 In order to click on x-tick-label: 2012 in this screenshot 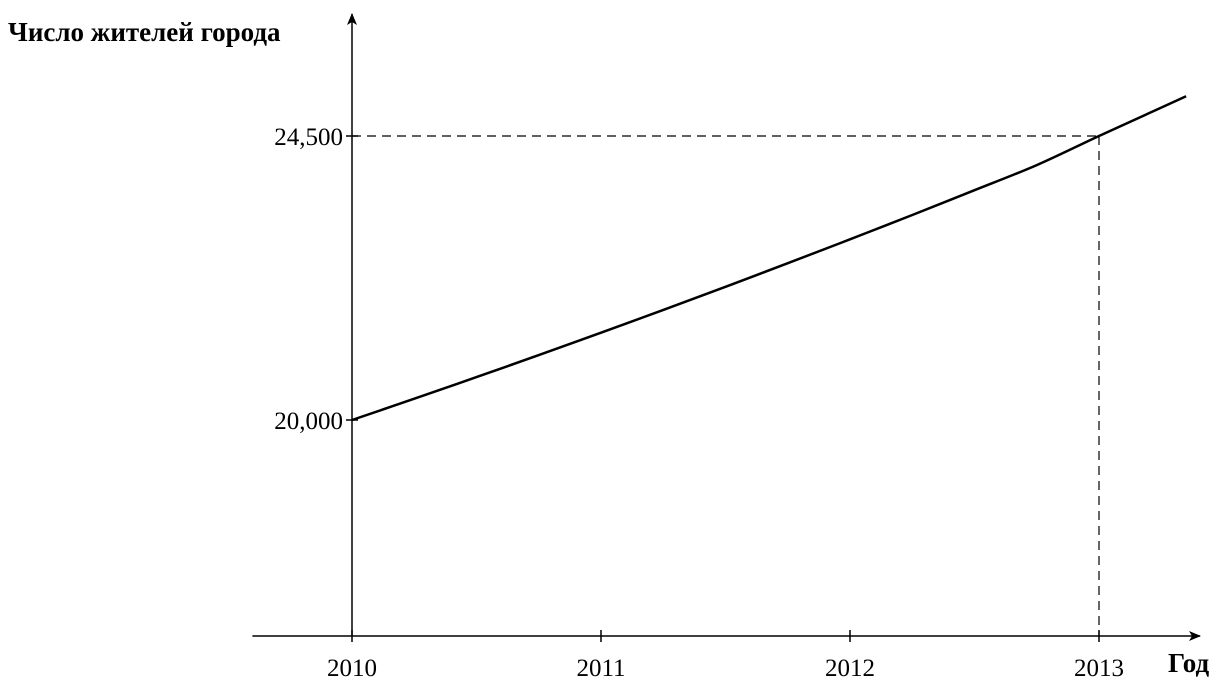, I will do `click(850, 668)`.